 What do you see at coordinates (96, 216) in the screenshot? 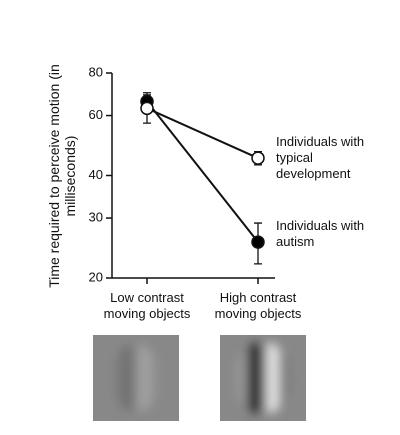
I see `y-tick-label: 30` at bounding box center [96, 216].